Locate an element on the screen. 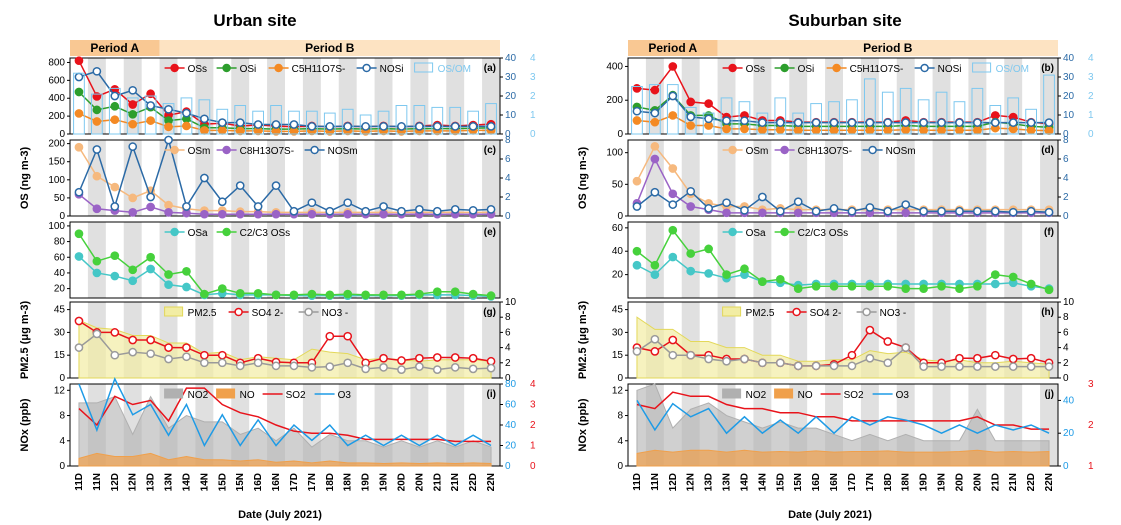 The height and width of the screenshot is (525, 1121). ytick-label: 15 is located at coordinates (618, 355).